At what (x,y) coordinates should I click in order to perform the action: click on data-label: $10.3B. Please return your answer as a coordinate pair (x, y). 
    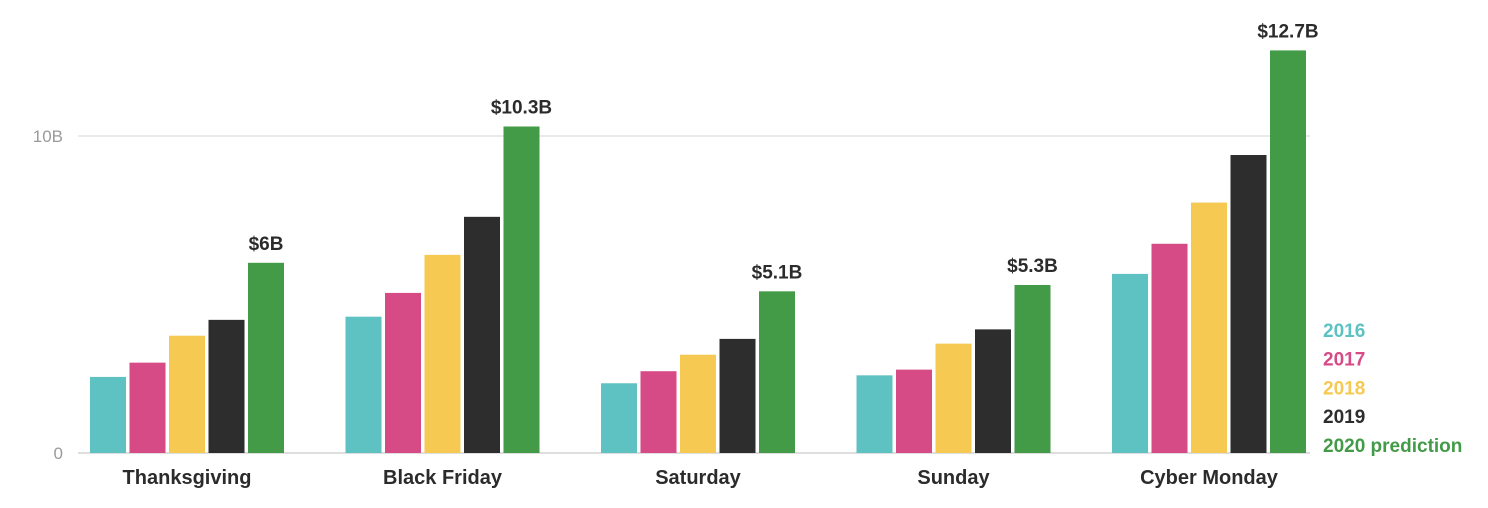
    Looking at the image, I should click on (521, 107).